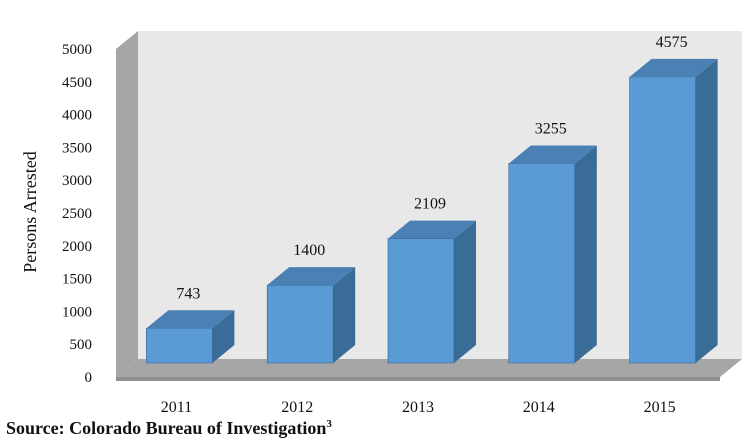 This screenshot has height=448, width=745. Describe the element at coordinates (77, 181) in the screenshot. I see `y-tick-label: 3000` at that location.